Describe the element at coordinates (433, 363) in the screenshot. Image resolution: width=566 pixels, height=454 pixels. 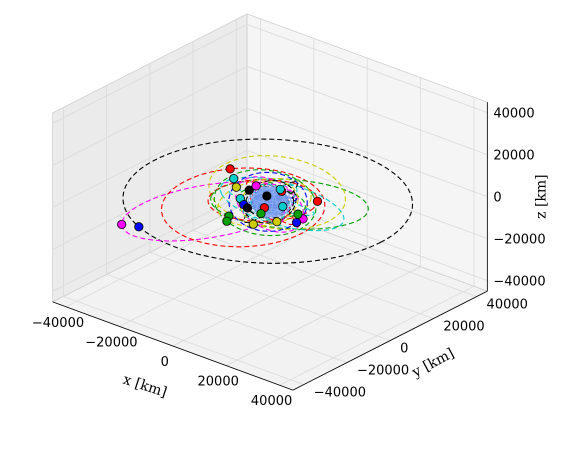
I see `y-axis-label: y [km]` at that location.